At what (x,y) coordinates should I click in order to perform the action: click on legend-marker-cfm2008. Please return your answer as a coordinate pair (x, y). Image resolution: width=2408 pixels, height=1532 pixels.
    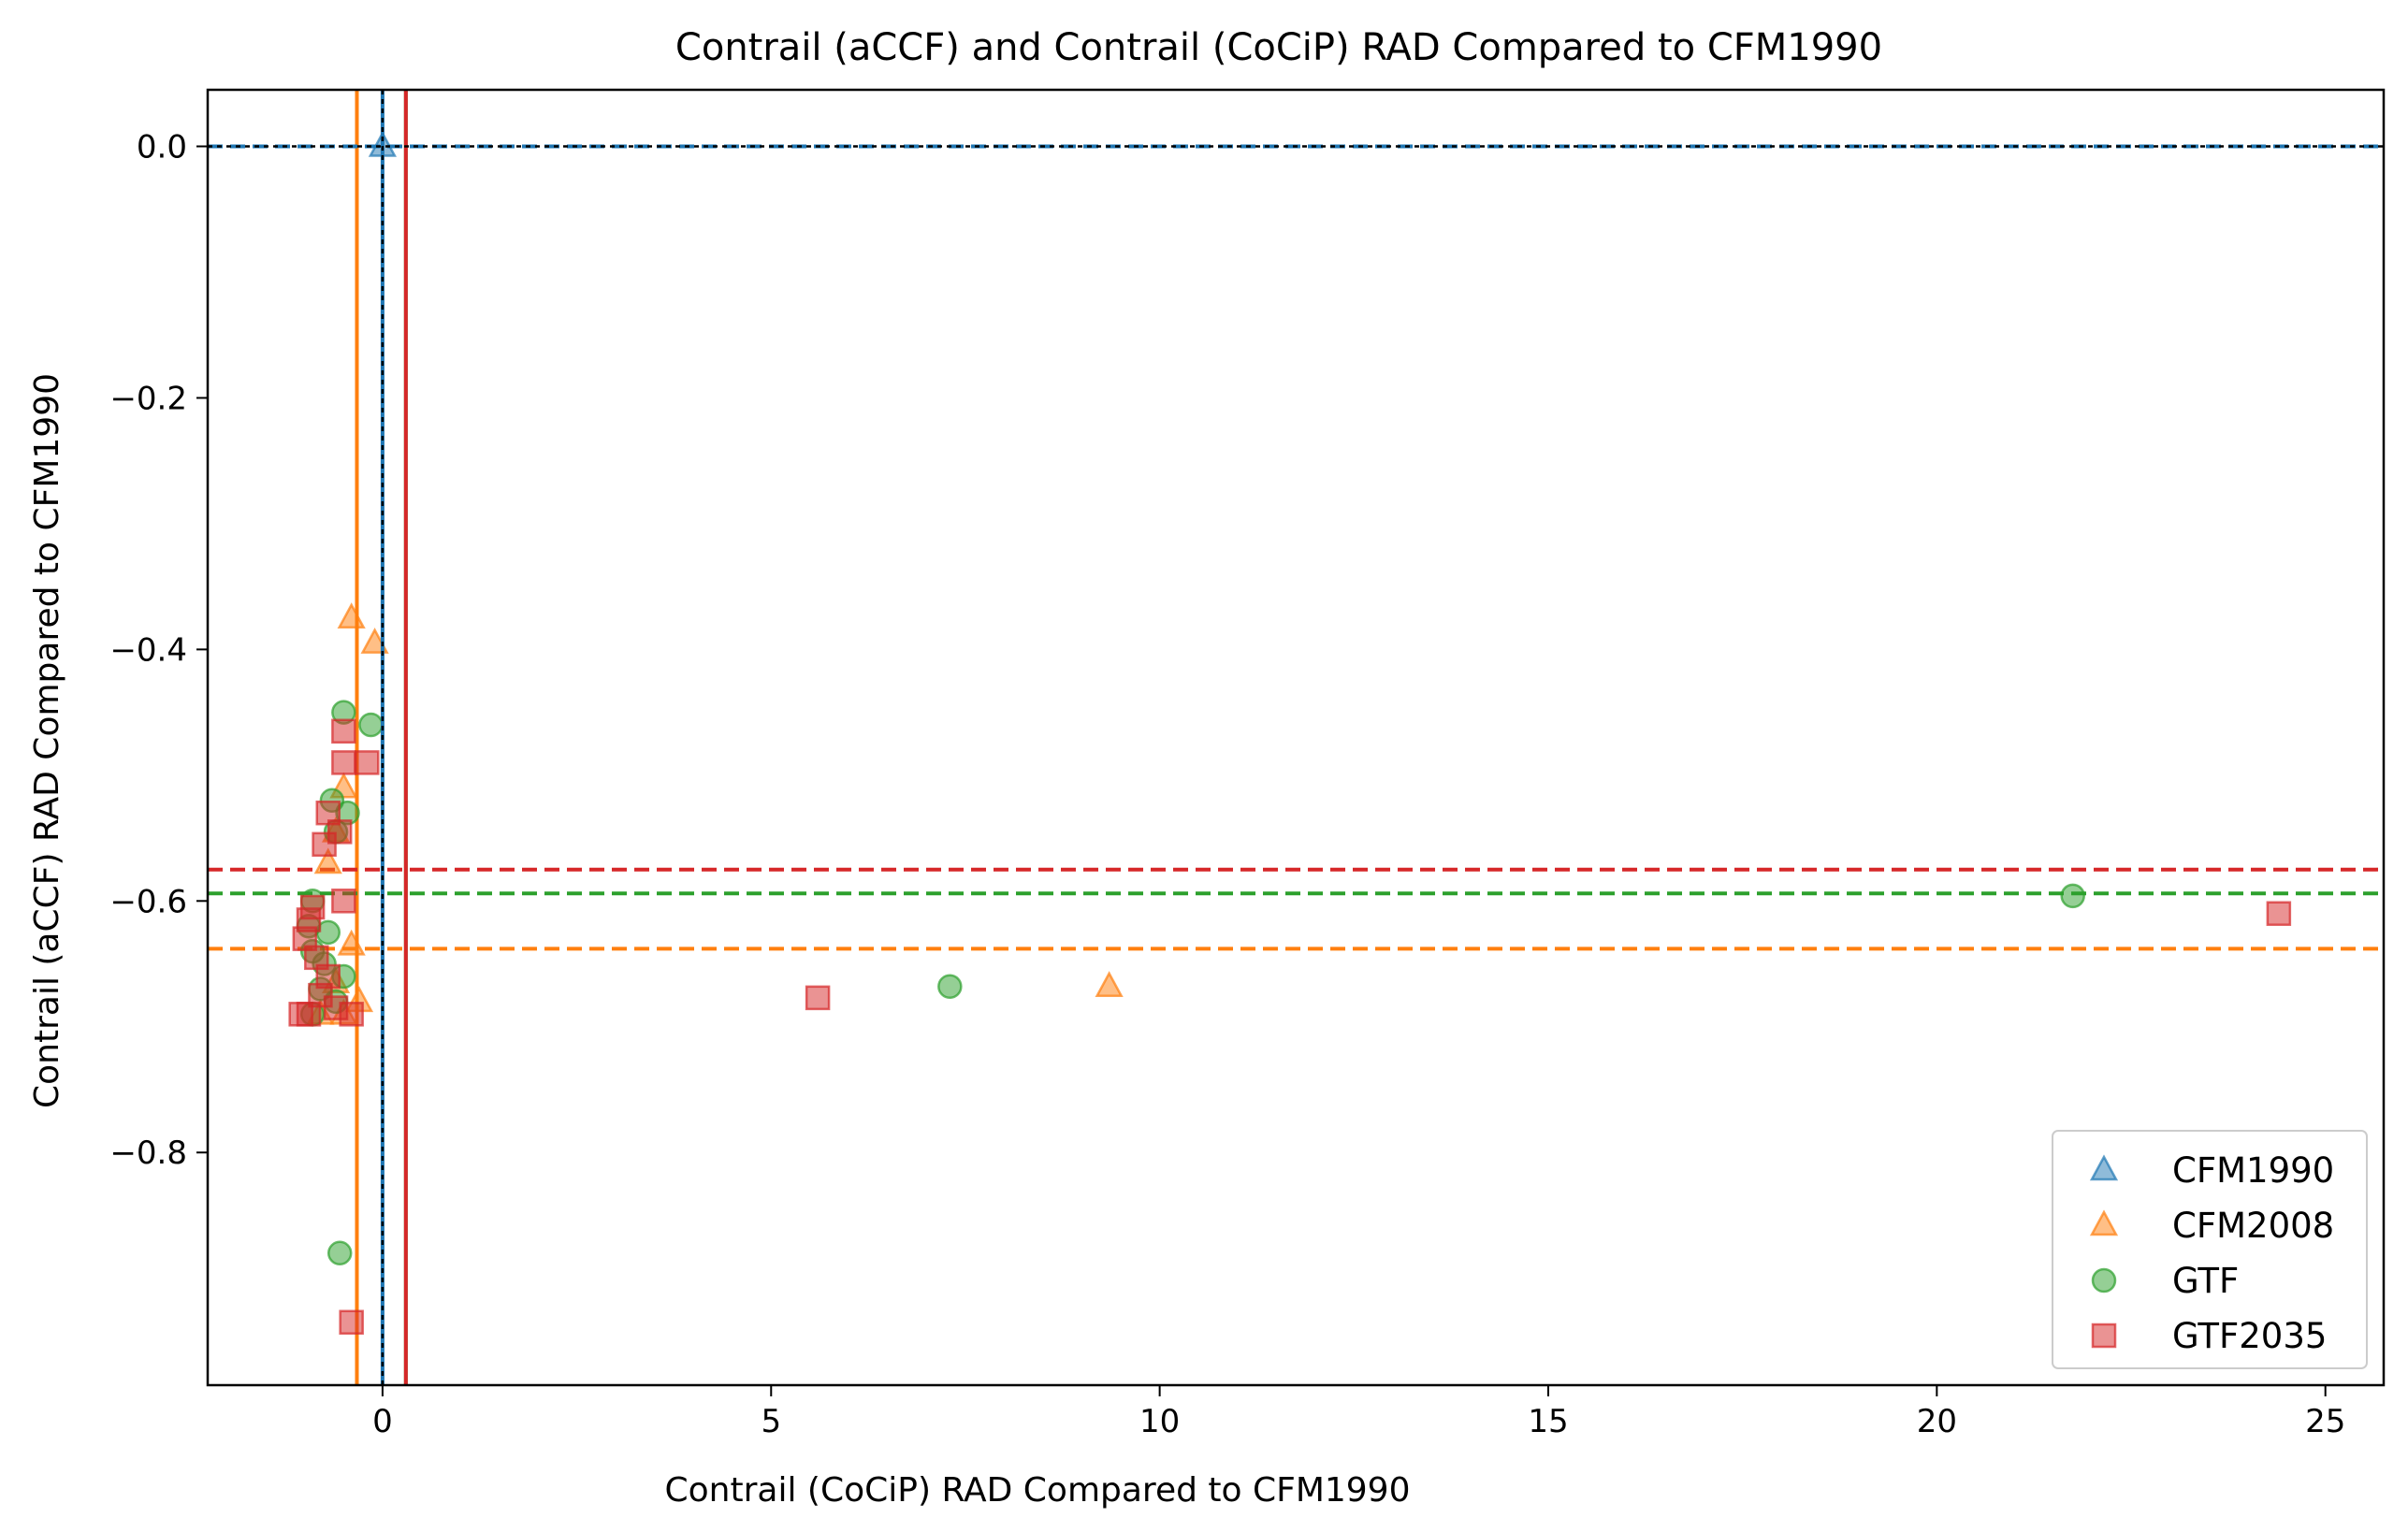
    Looking at the image, I should click on (2104, 1222).